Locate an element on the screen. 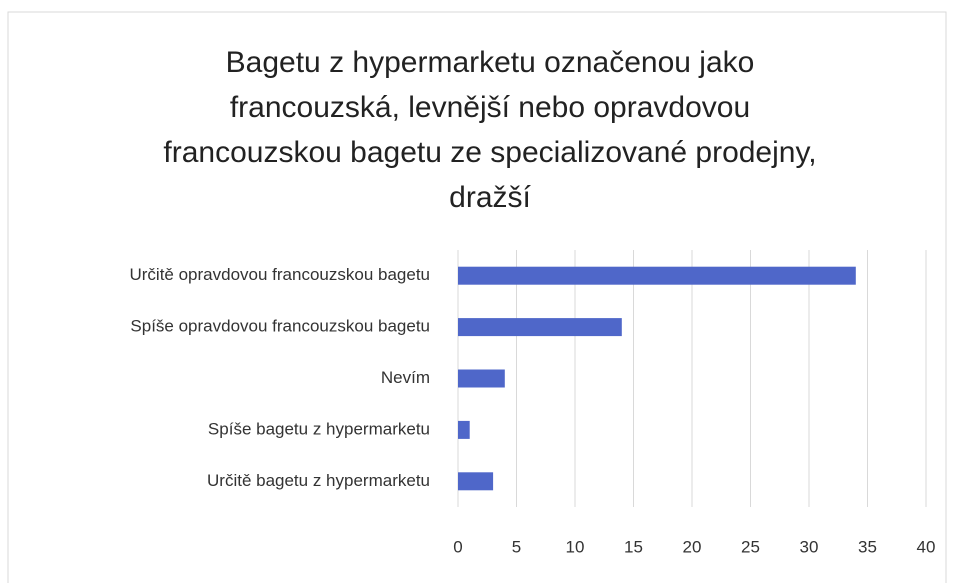  x-tick-label: 35 is located at coordinates (867, 546).